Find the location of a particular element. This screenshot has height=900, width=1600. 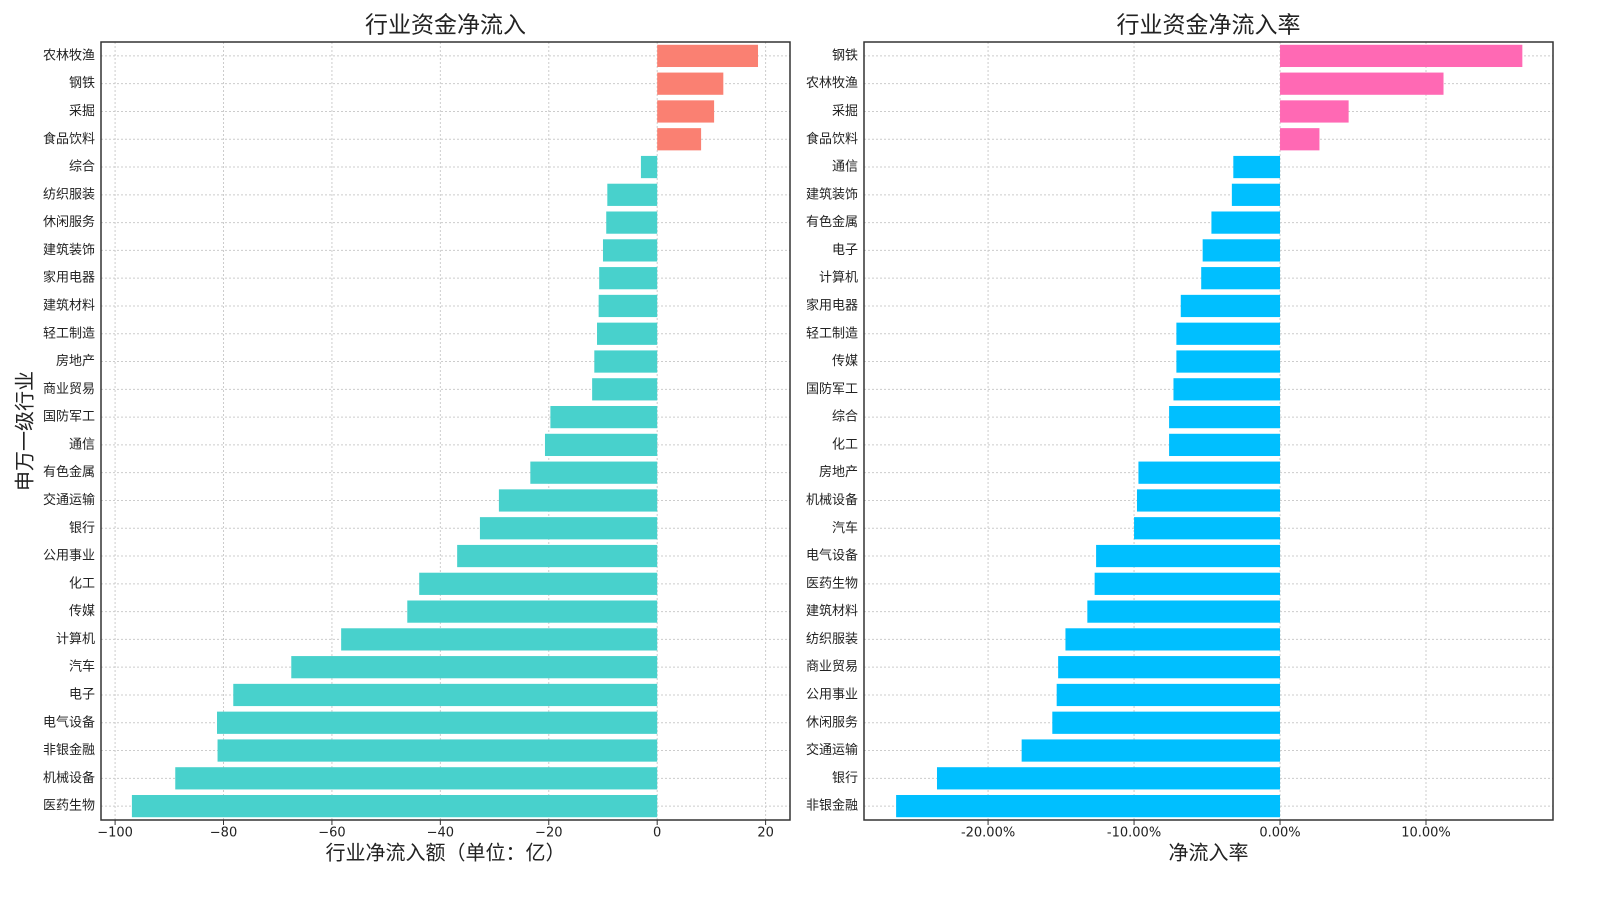

y-tick-label: 化工 is located at coordinates (845, 444).